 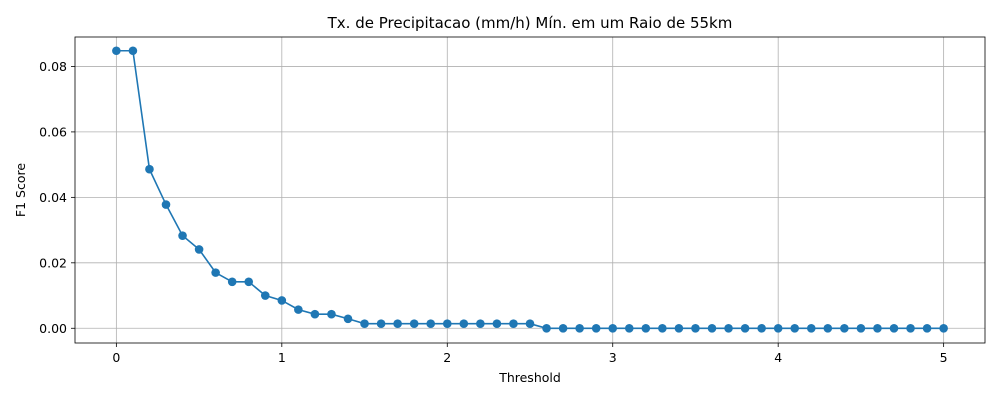 What do you see at coordinates (116, 357) in the screenshot?
I see `x-tick-label: 0` at bounding box center [116, 357].